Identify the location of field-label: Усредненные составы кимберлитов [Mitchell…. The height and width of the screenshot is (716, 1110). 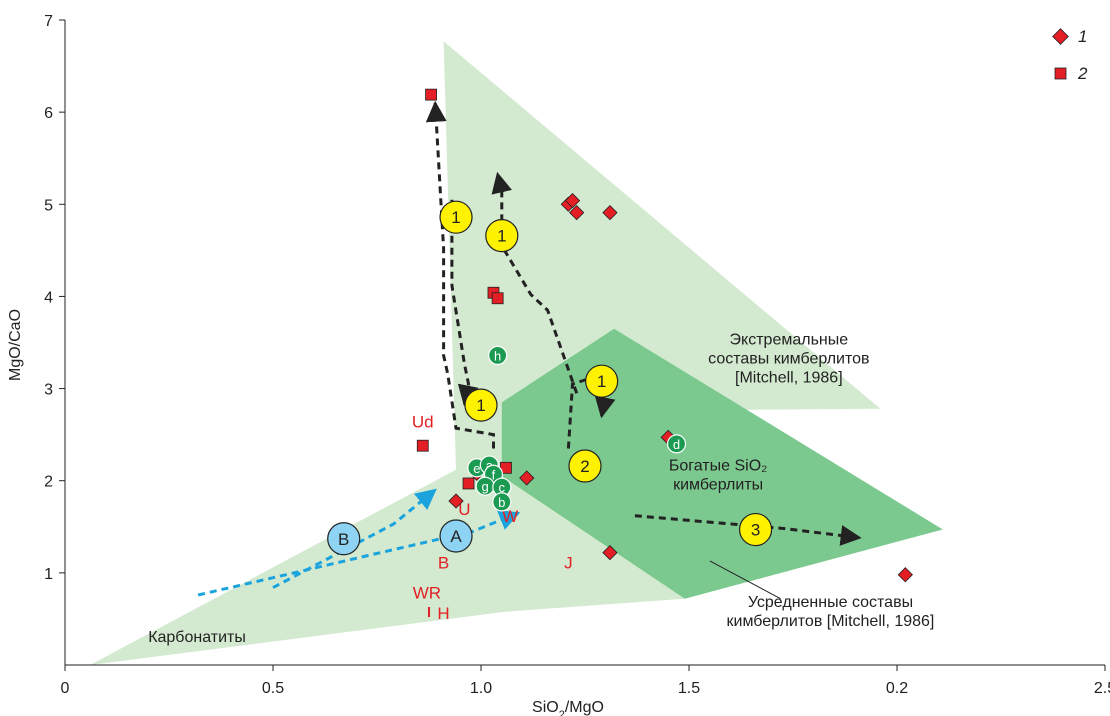
(831, 612).